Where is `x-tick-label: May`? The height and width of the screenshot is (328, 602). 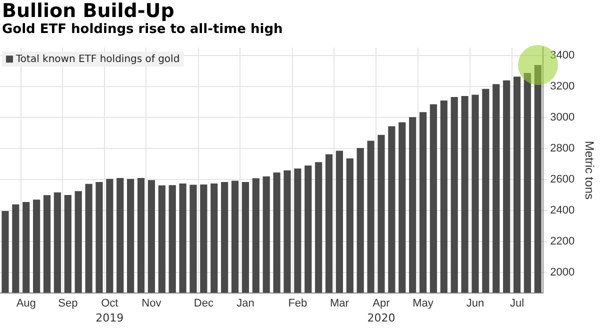 x-tick-label: May is located at coordinates (423, 303).